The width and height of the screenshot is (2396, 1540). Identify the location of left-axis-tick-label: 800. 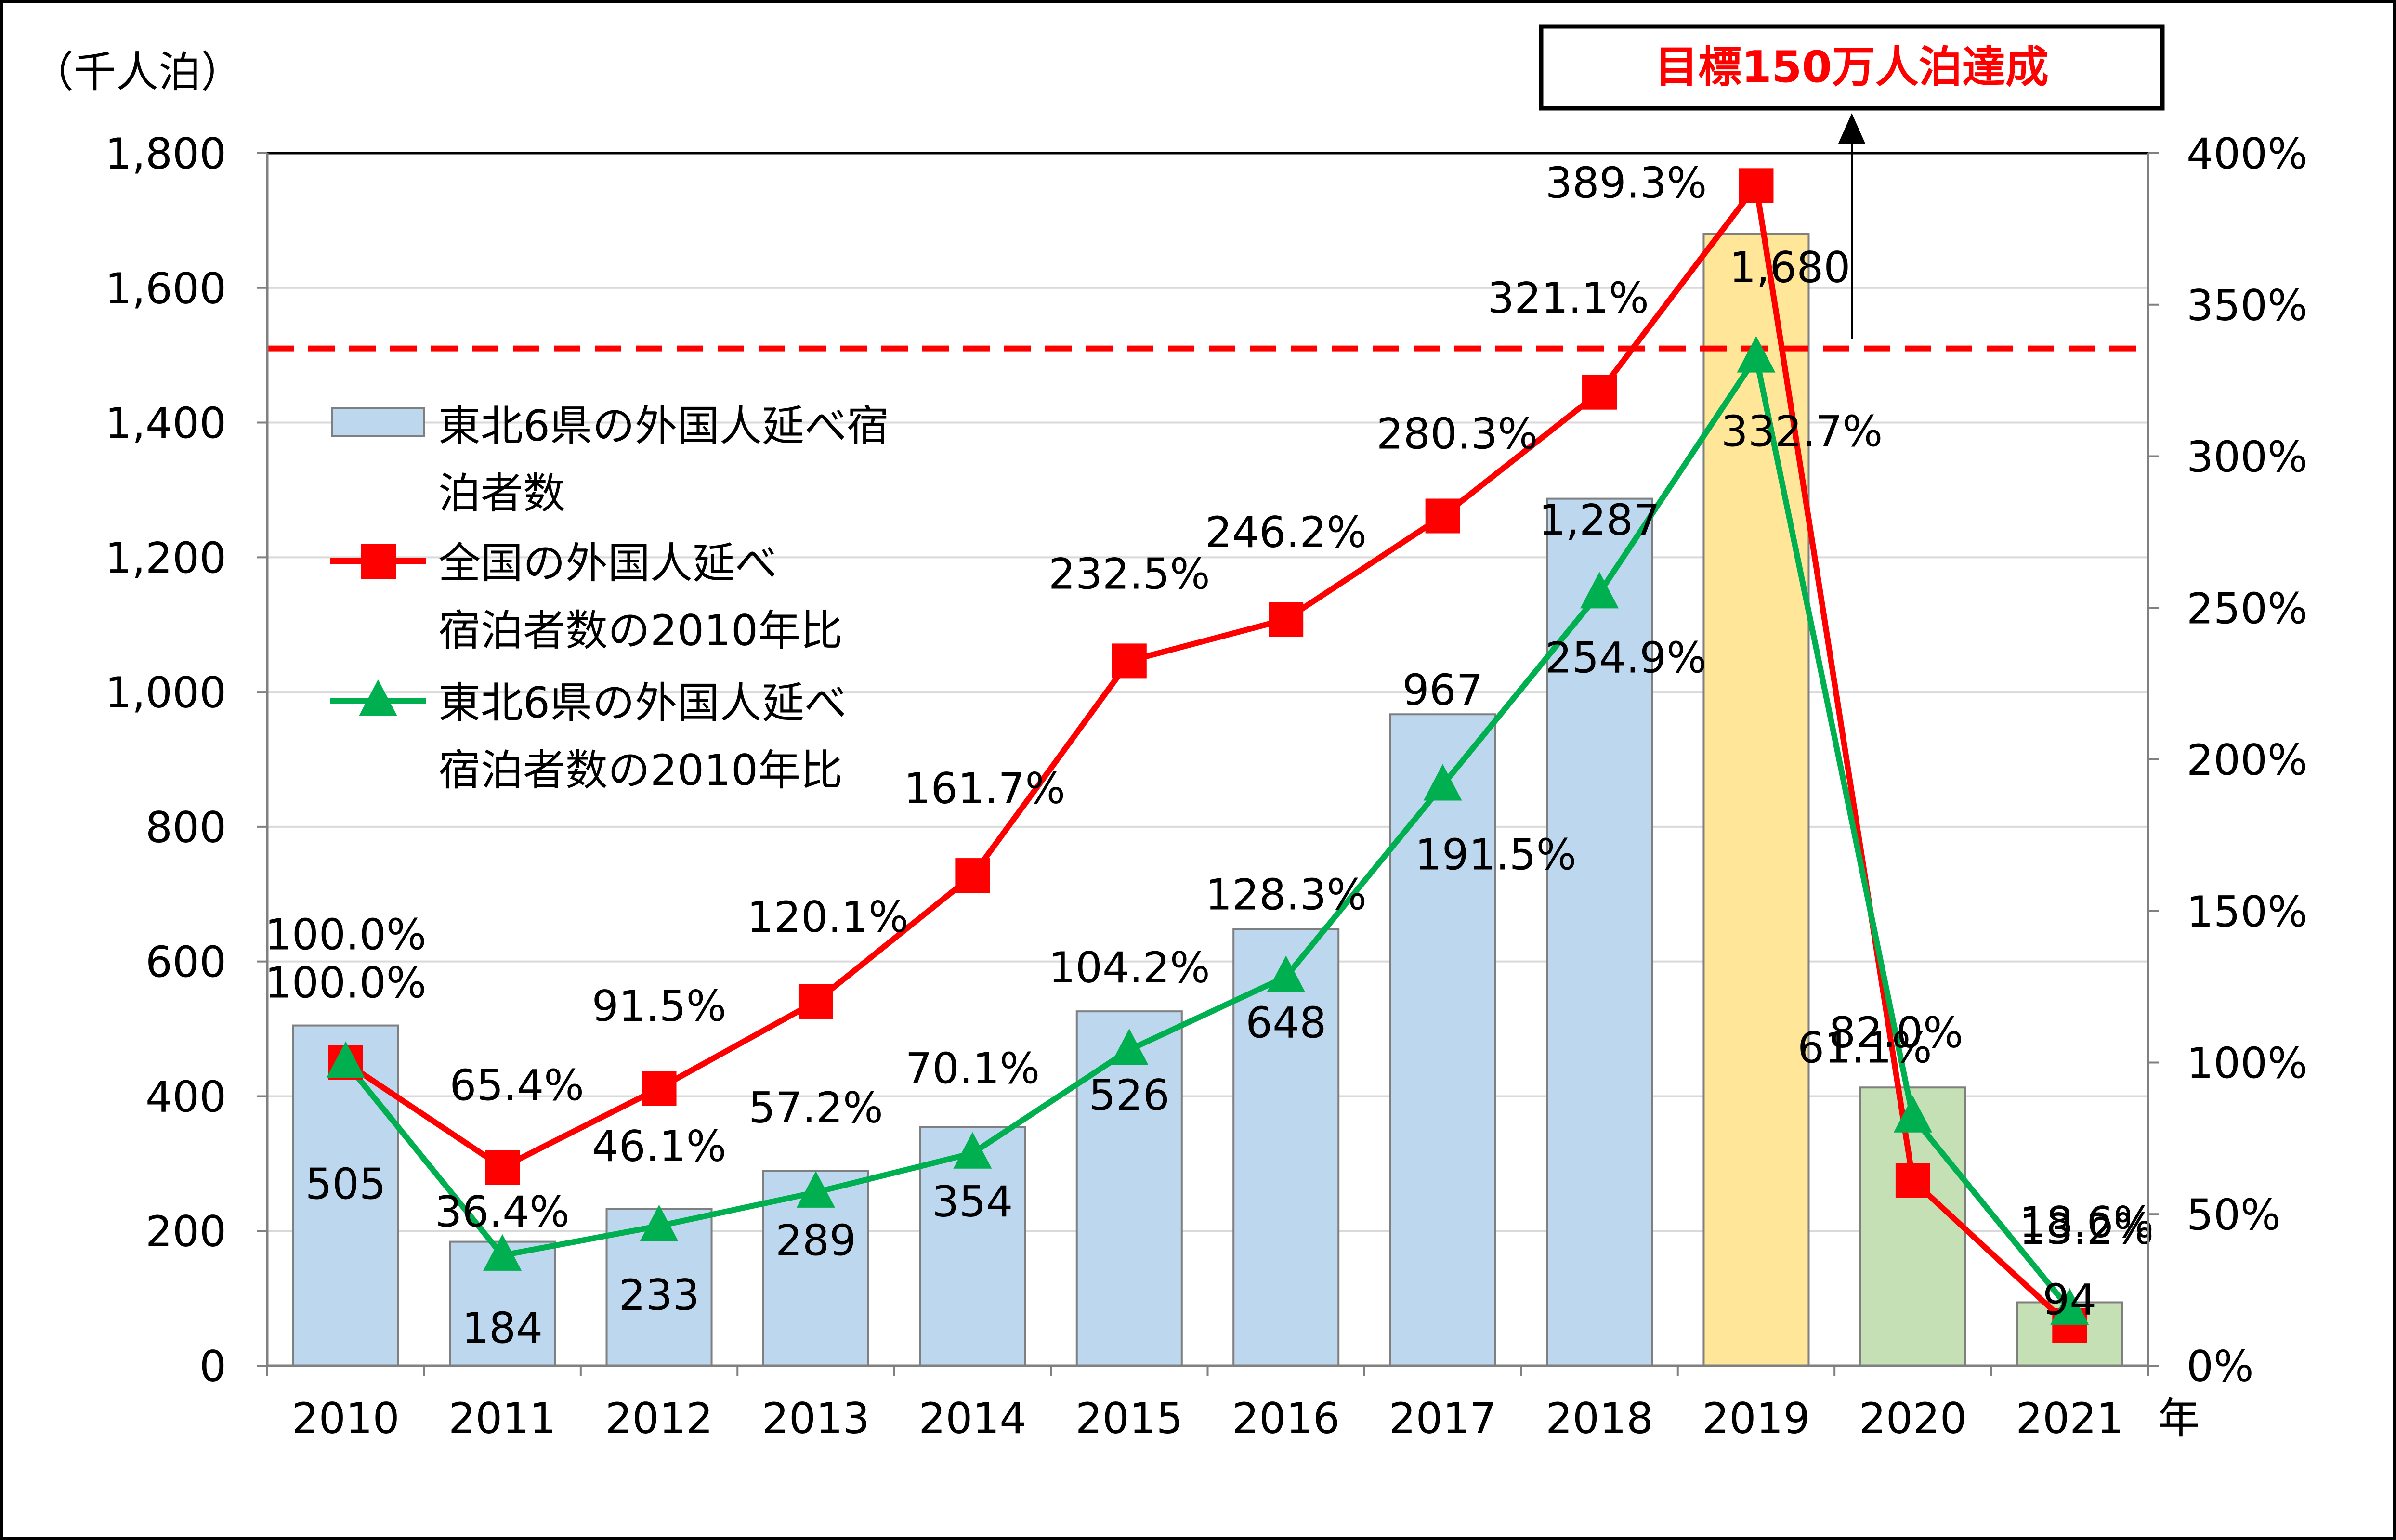
(185, 827).